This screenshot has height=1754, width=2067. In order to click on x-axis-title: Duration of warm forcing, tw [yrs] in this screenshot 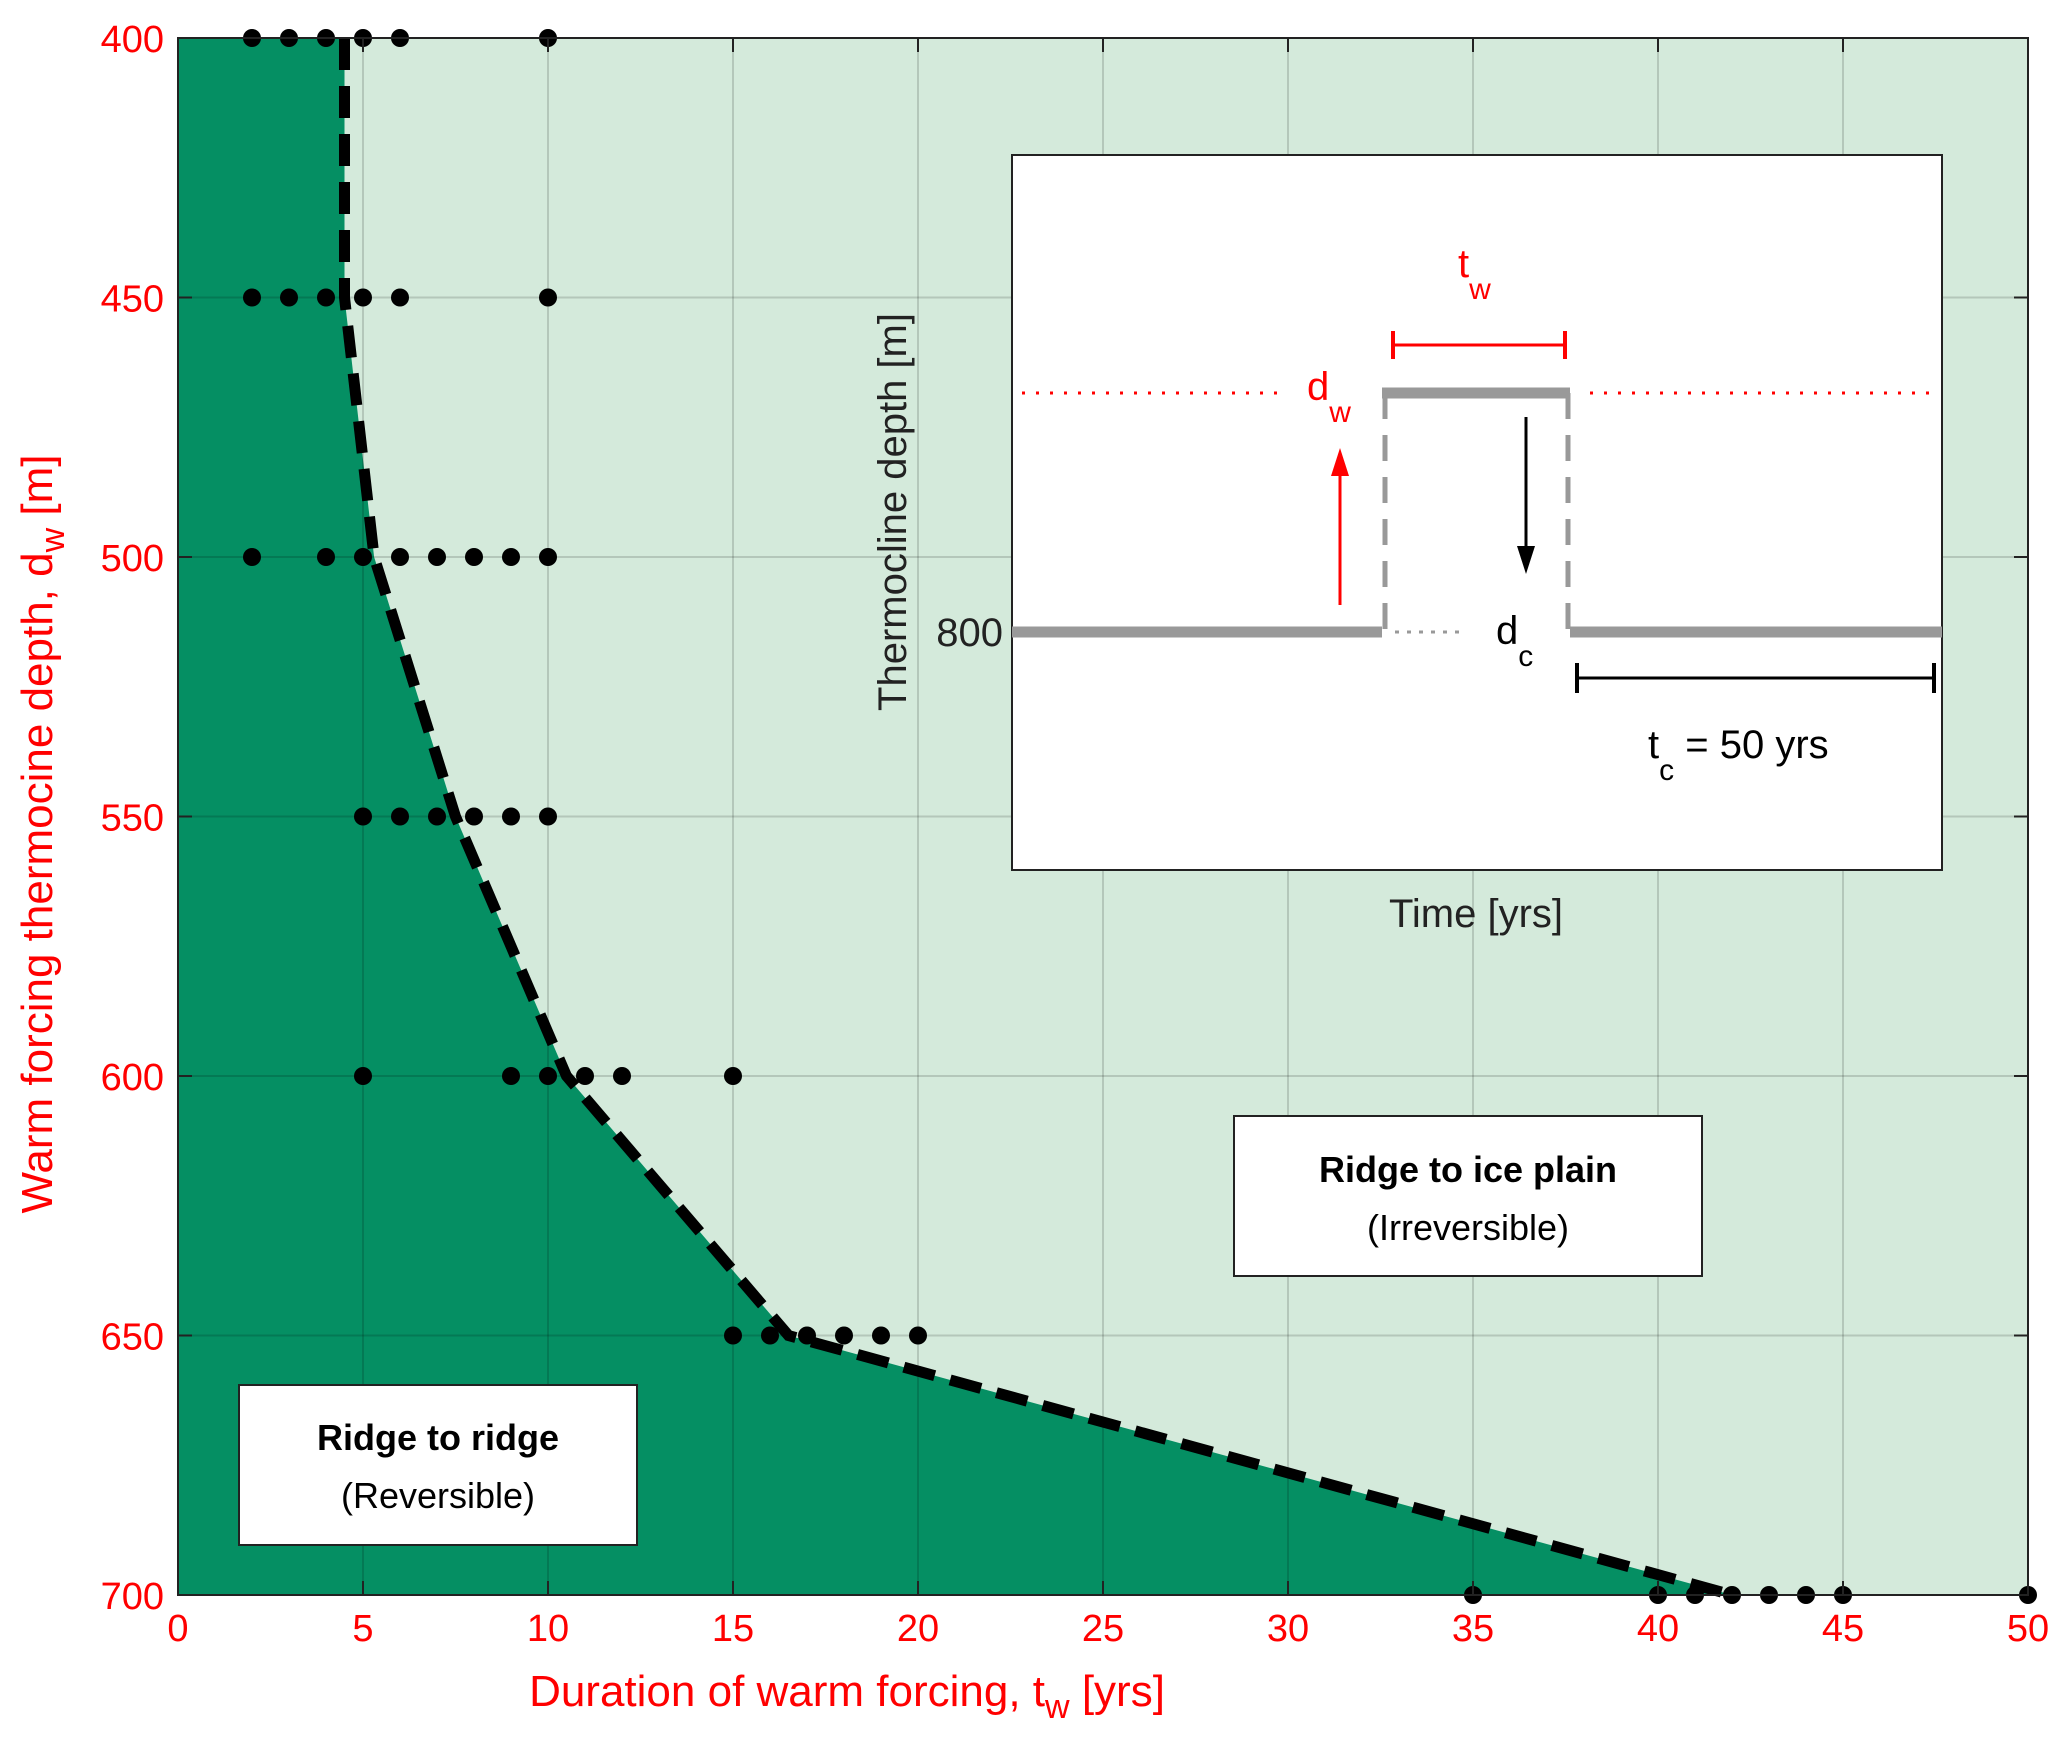, I will do `click(847, 1696)`.